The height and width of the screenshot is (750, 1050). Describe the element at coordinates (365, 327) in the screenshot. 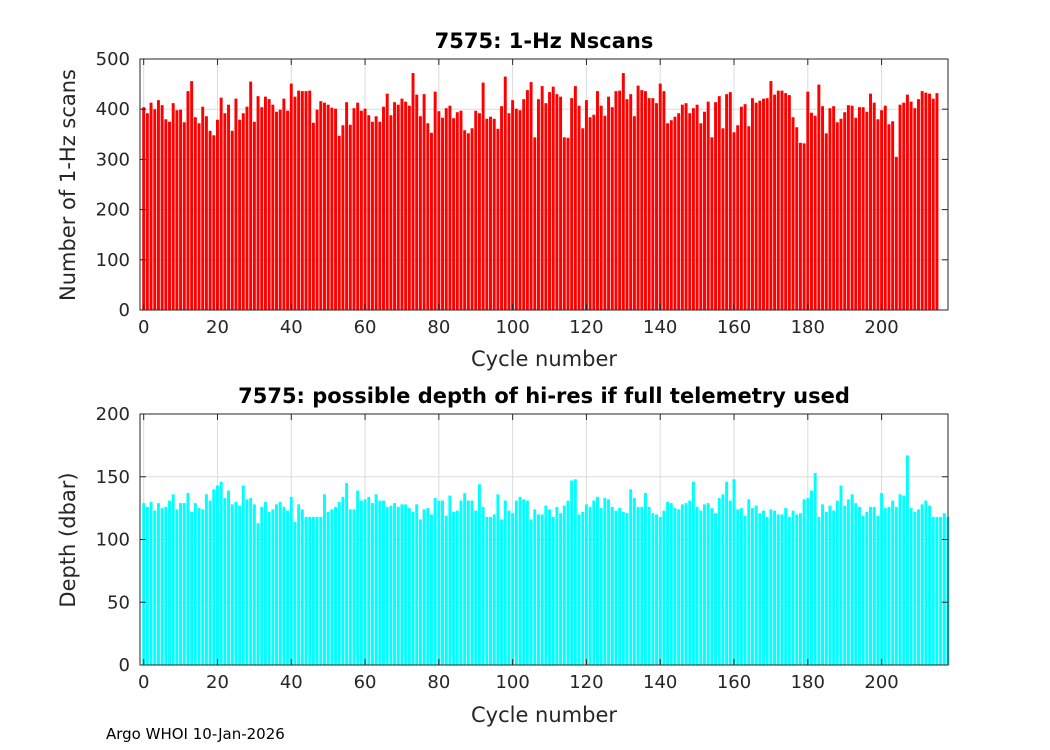

I see `top-xtick-label: 60` at that location.